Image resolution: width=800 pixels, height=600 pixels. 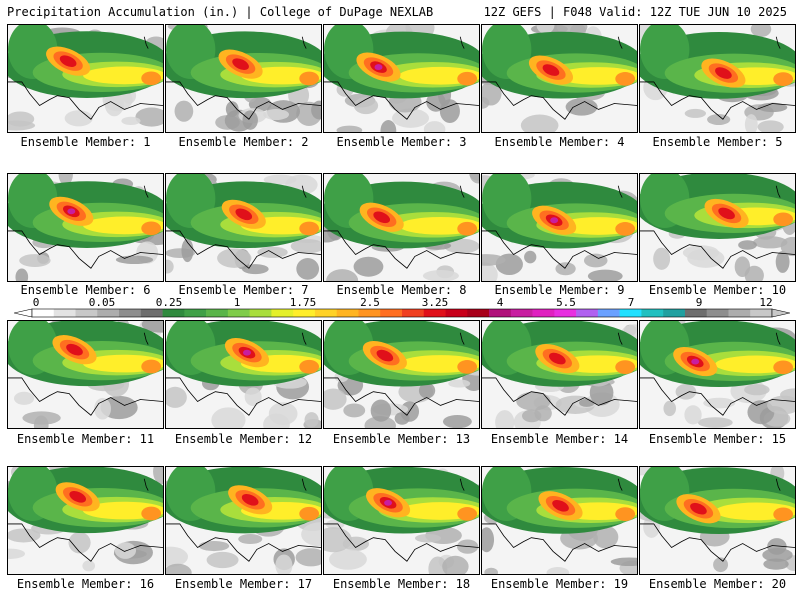 I want to click on ensemble-member-label: Ensemble Member: 10, so click(x=717, y=290).